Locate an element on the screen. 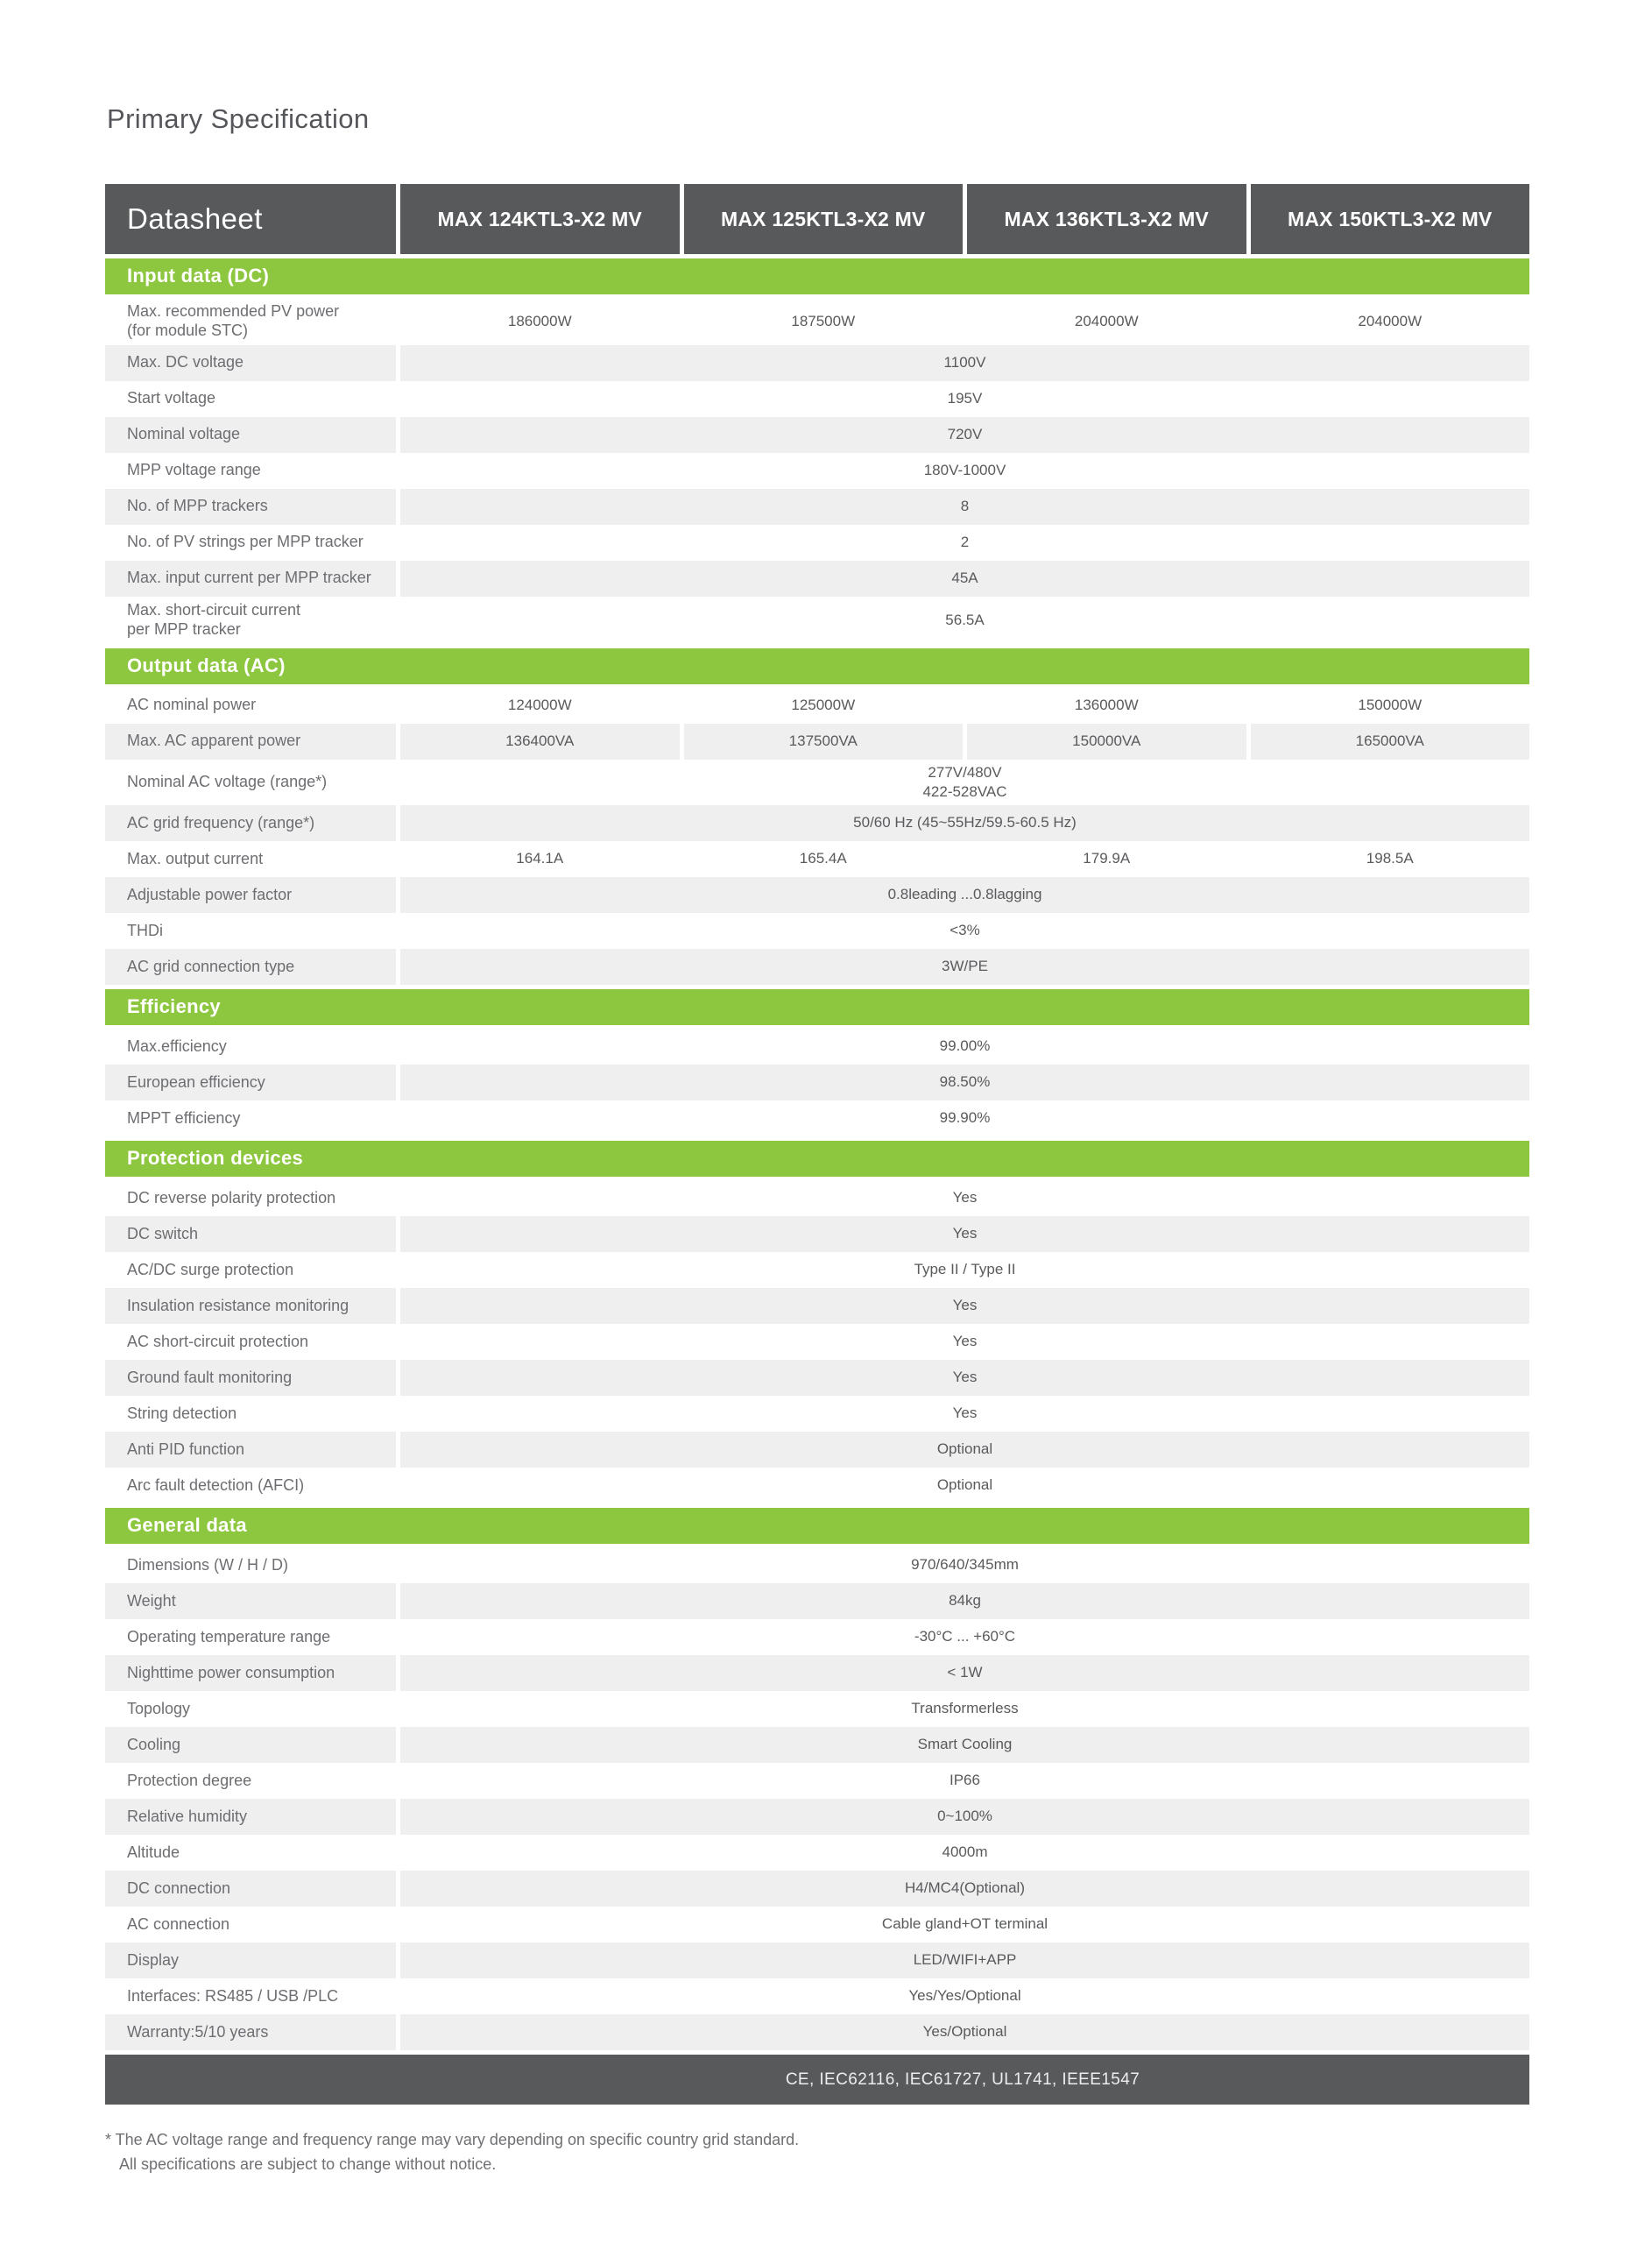  table-header-model-max-124ktl3-x2-mv: MAX 124KTL3-X2 MV is located at coordinates (540, 219).